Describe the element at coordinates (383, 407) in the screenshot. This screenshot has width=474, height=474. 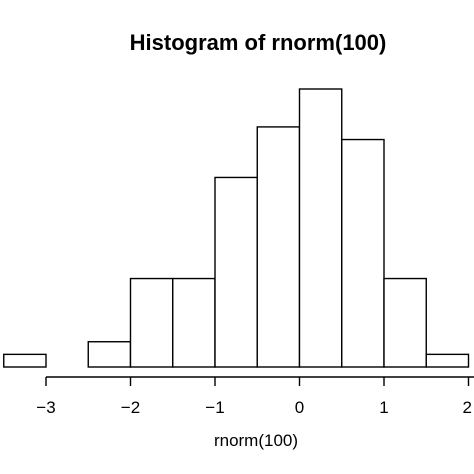
I see `x-tick-label: 1` at that location.